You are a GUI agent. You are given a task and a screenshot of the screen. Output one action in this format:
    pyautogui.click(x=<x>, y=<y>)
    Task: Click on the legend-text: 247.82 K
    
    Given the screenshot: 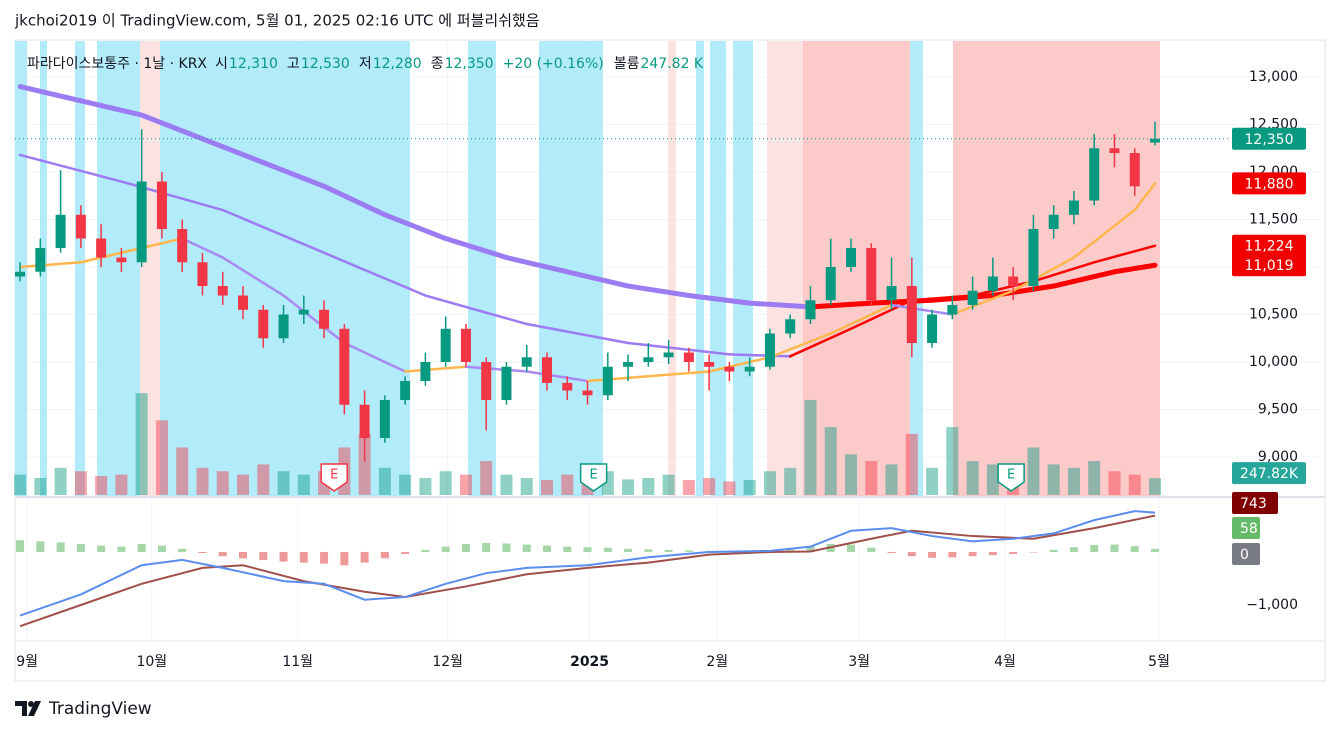 What is the action you would take?
    pyautogui.click(x=671, y=64)
    